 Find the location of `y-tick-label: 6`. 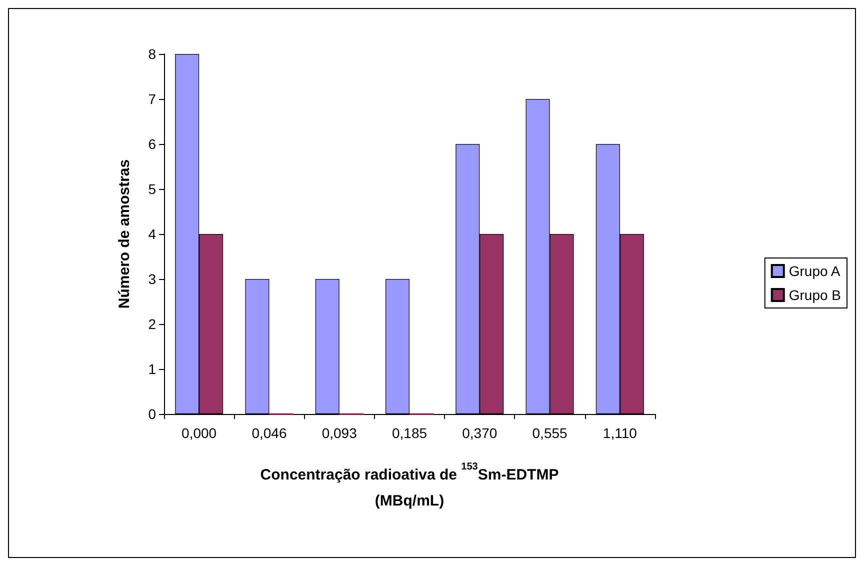

y-tick-label: 6 is located at coordinates (152, 144).